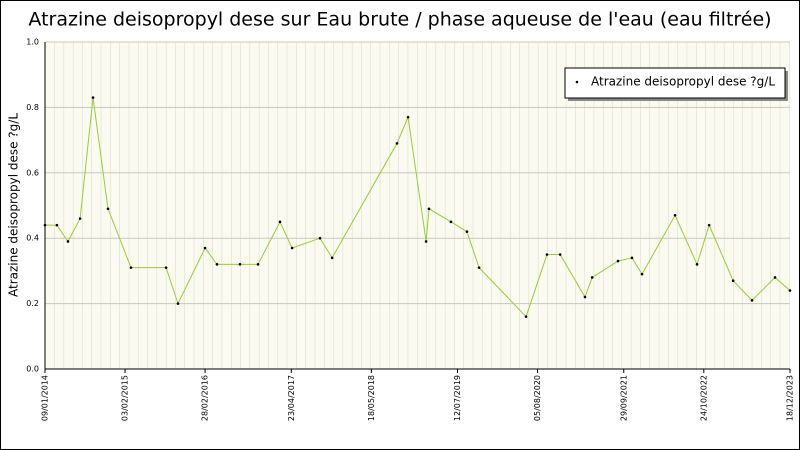 The width and height of the screenshot is (800, 450). I want to click on x-tick-label: 18/05/2018, so click(371, 398).